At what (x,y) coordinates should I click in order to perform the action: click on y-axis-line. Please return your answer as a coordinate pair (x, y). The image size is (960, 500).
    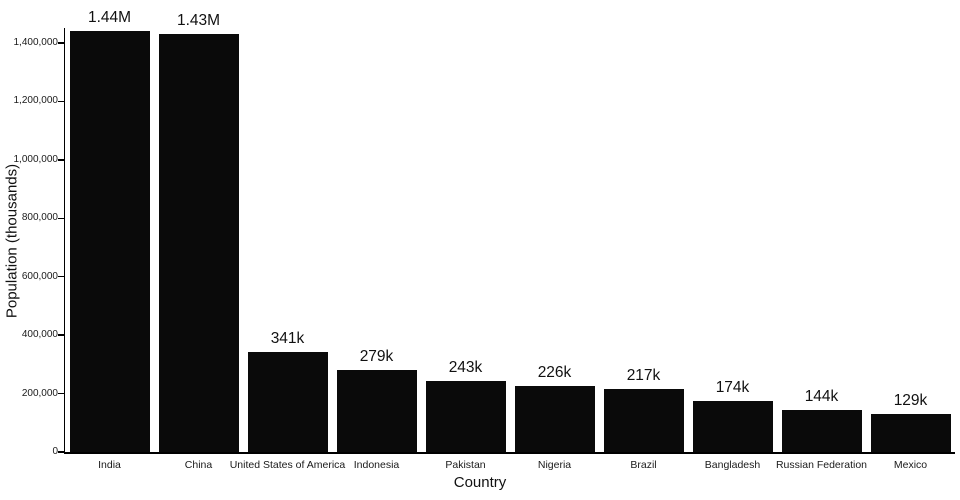
    Looking at the image, I should click on (64, 241).